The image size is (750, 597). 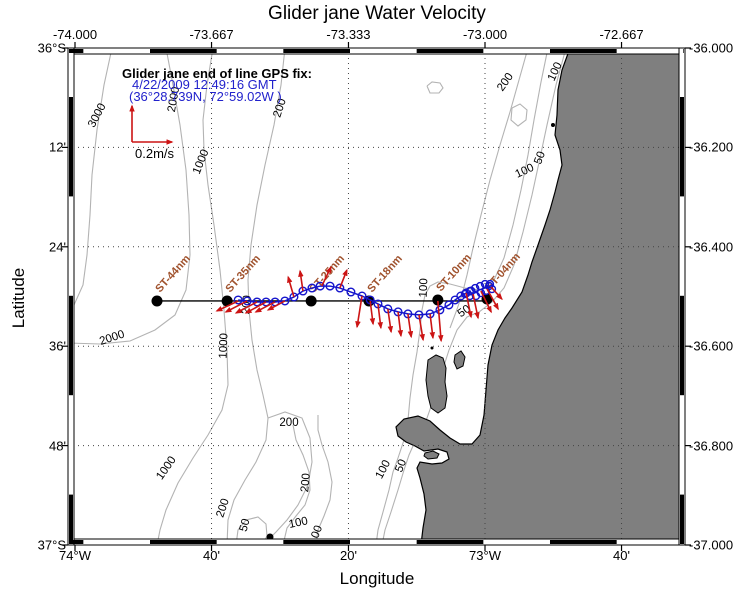 What do you see at coordinates (711, 346) in the screenshot?
I see `right-tick-label: -36.600` at bounding box center [711, 346].